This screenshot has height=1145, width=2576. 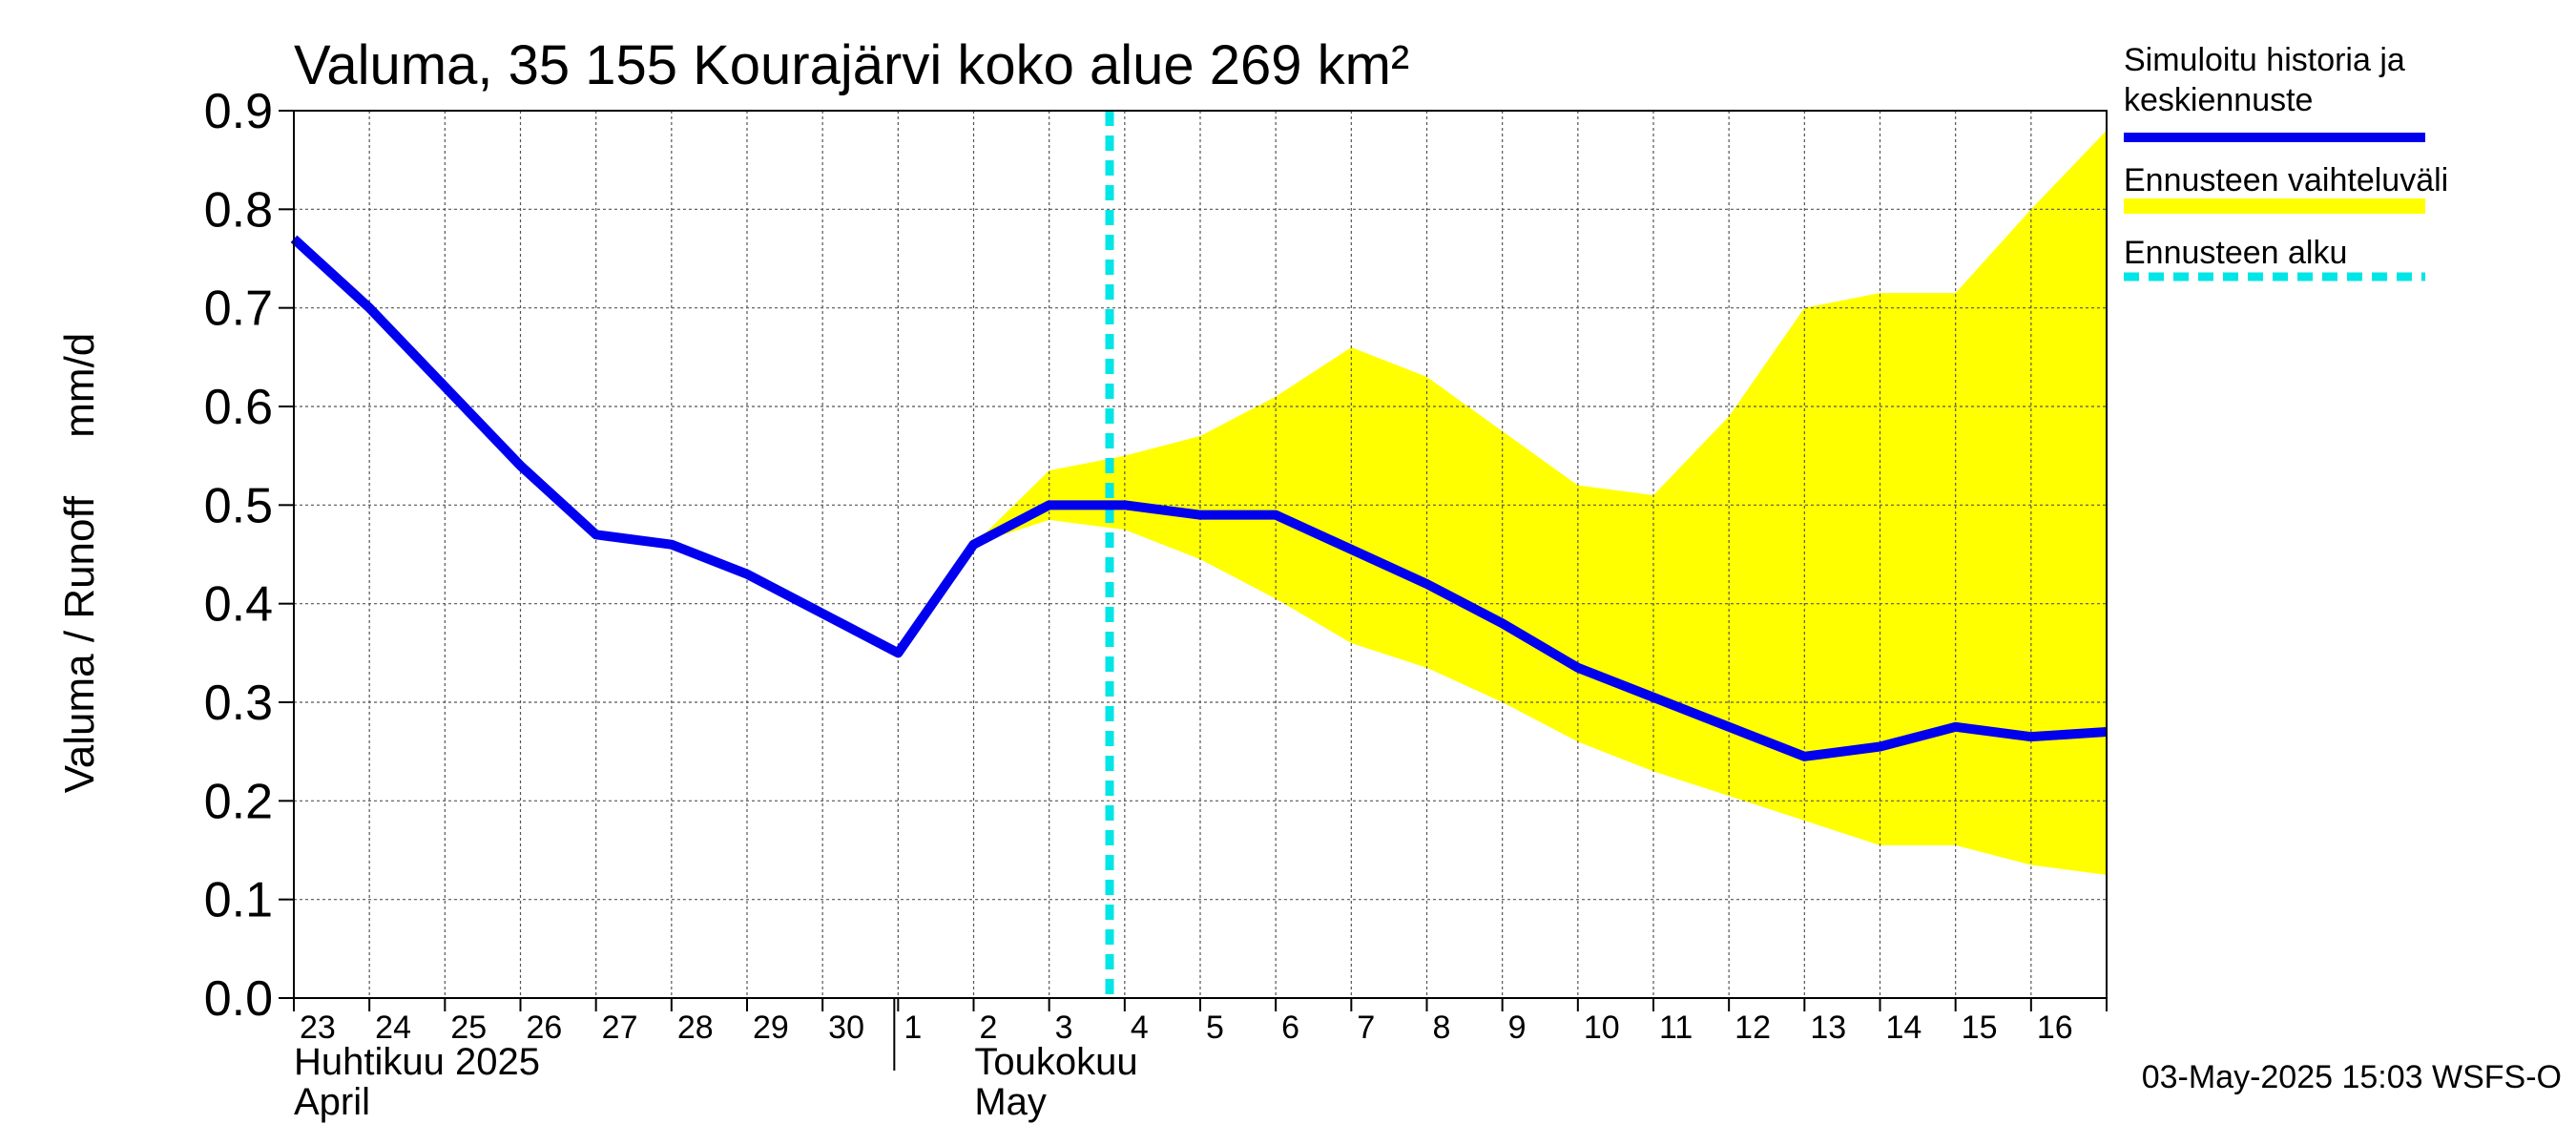 I want to click on x-day-label: 13, so click(x=1828, y=1028).